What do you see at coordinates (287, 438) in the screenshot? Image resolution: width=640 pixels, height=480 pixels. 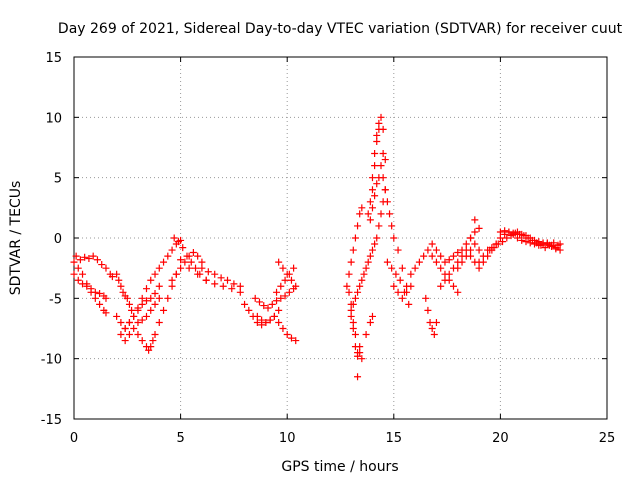 I see `x-tick-label: 10` at bounding box center [287, 438].